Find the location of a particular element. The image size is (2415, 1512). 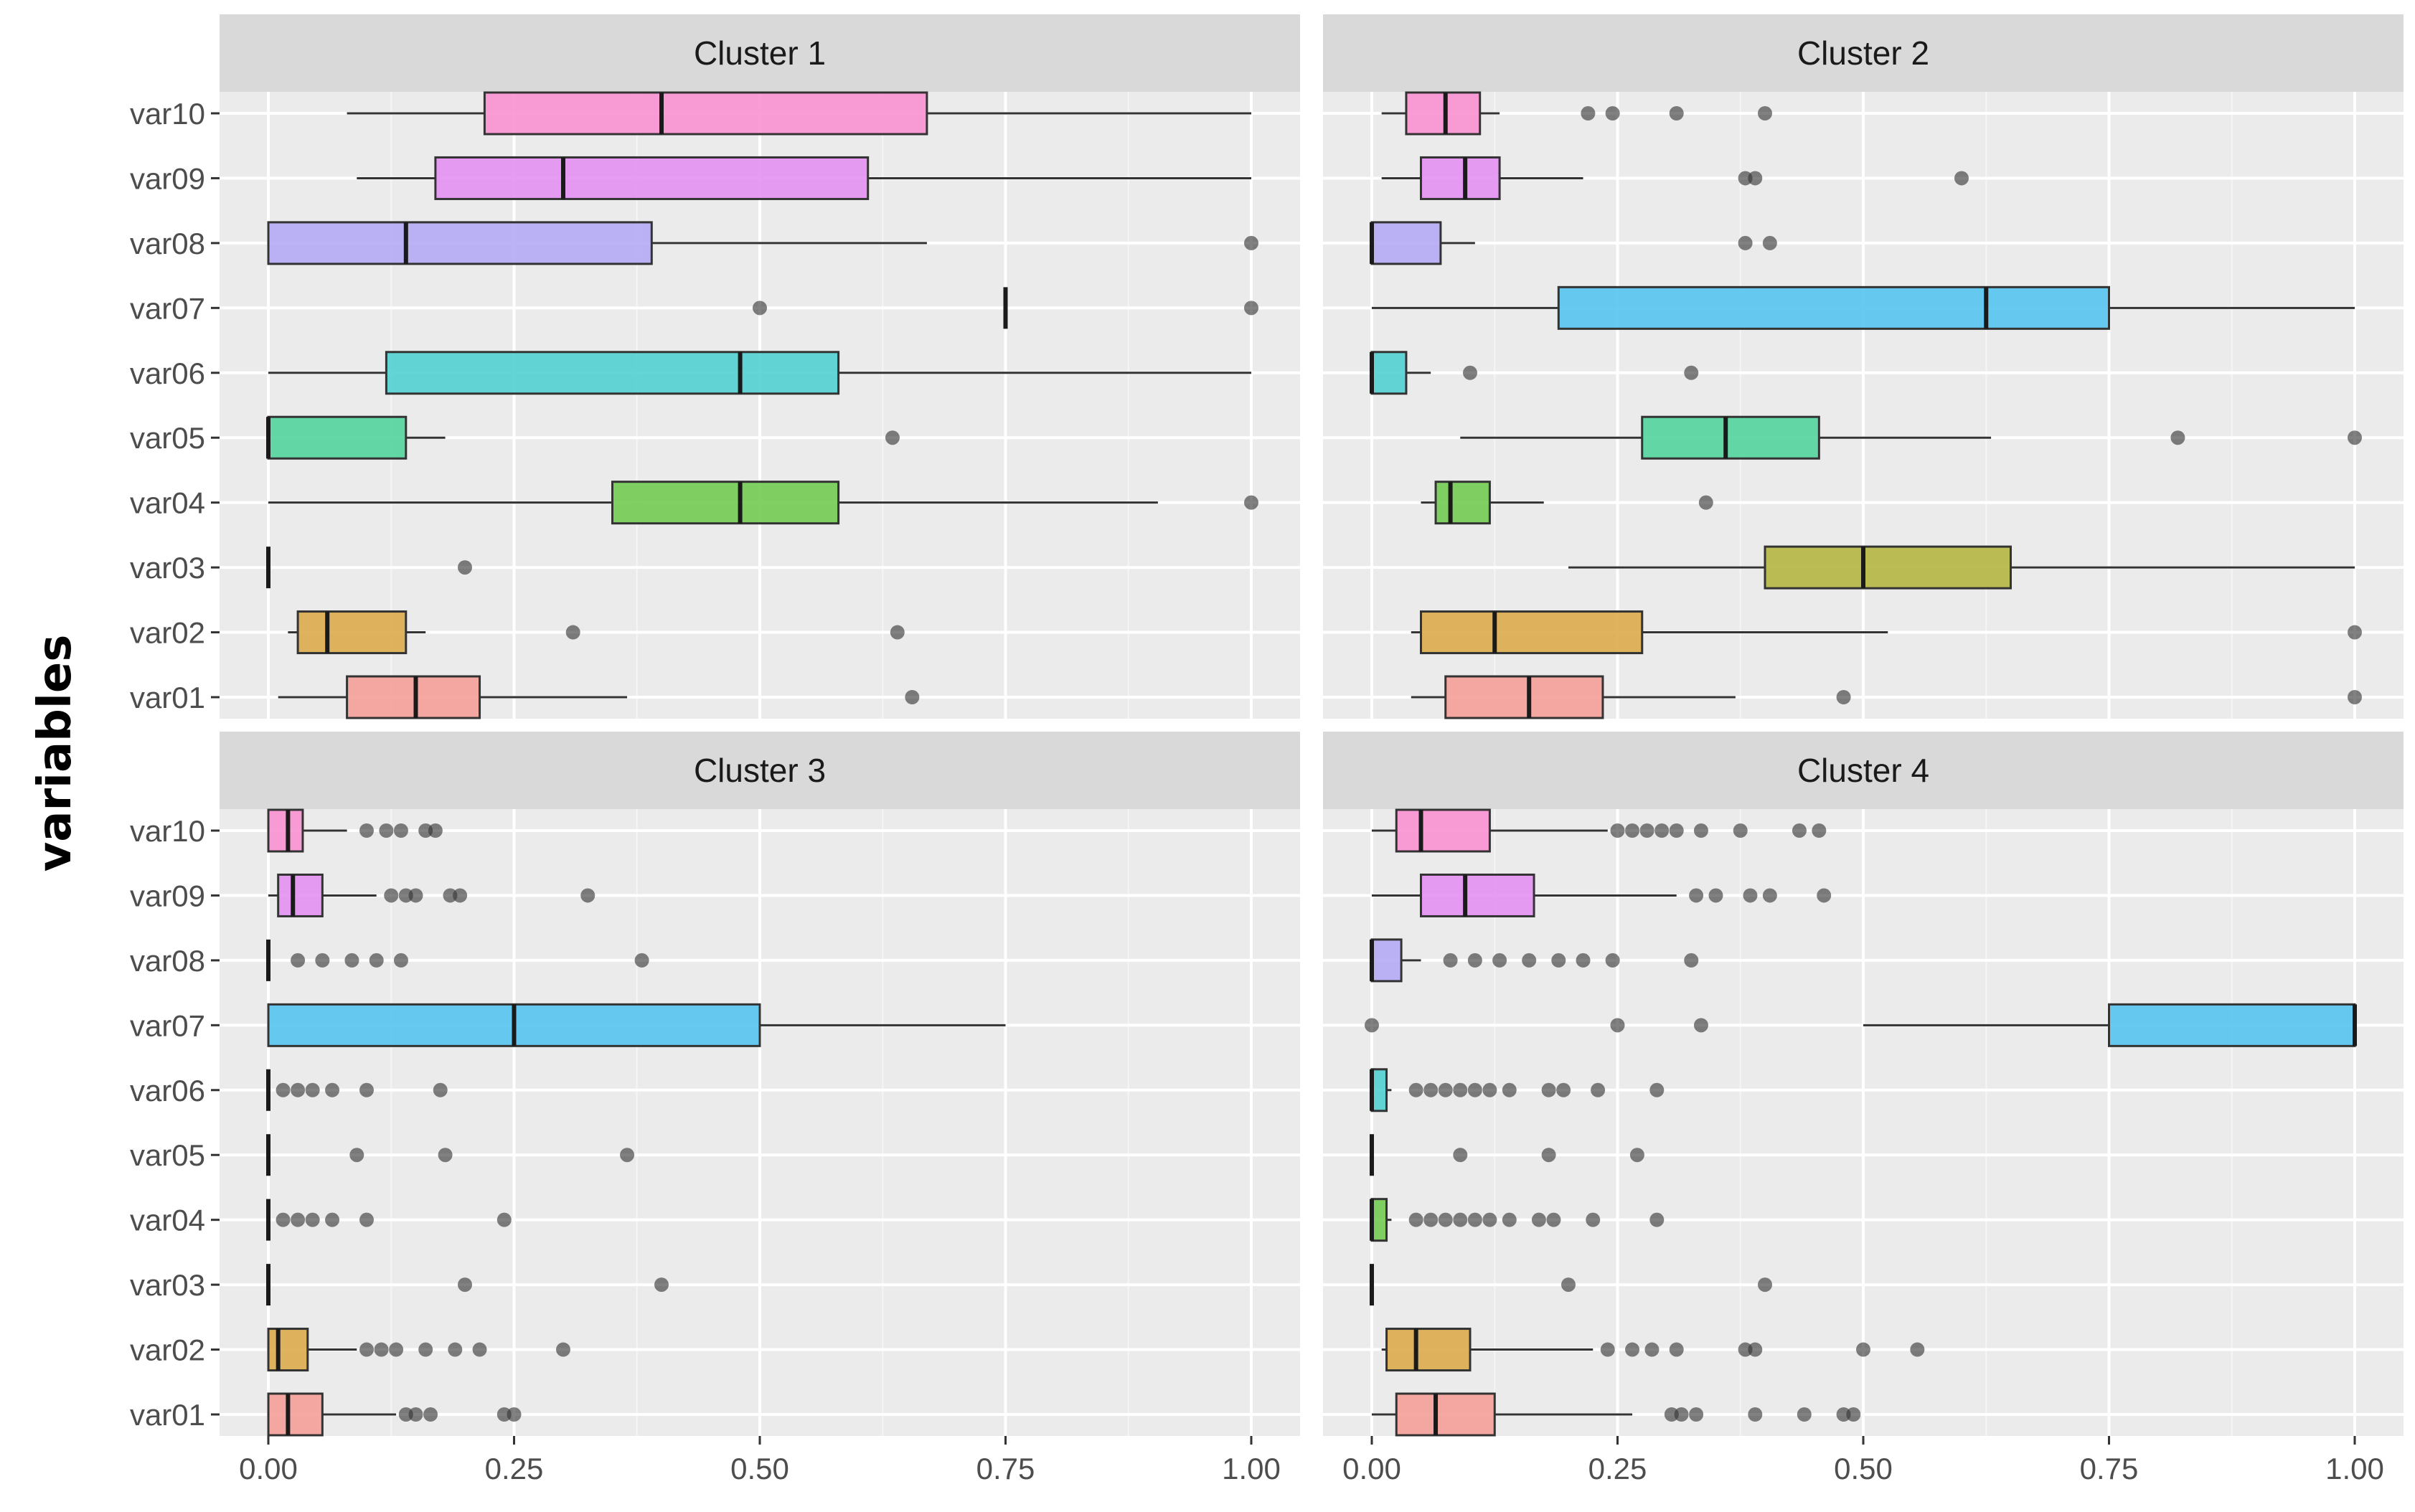

box-var04 is located at coordinates (763, 503).